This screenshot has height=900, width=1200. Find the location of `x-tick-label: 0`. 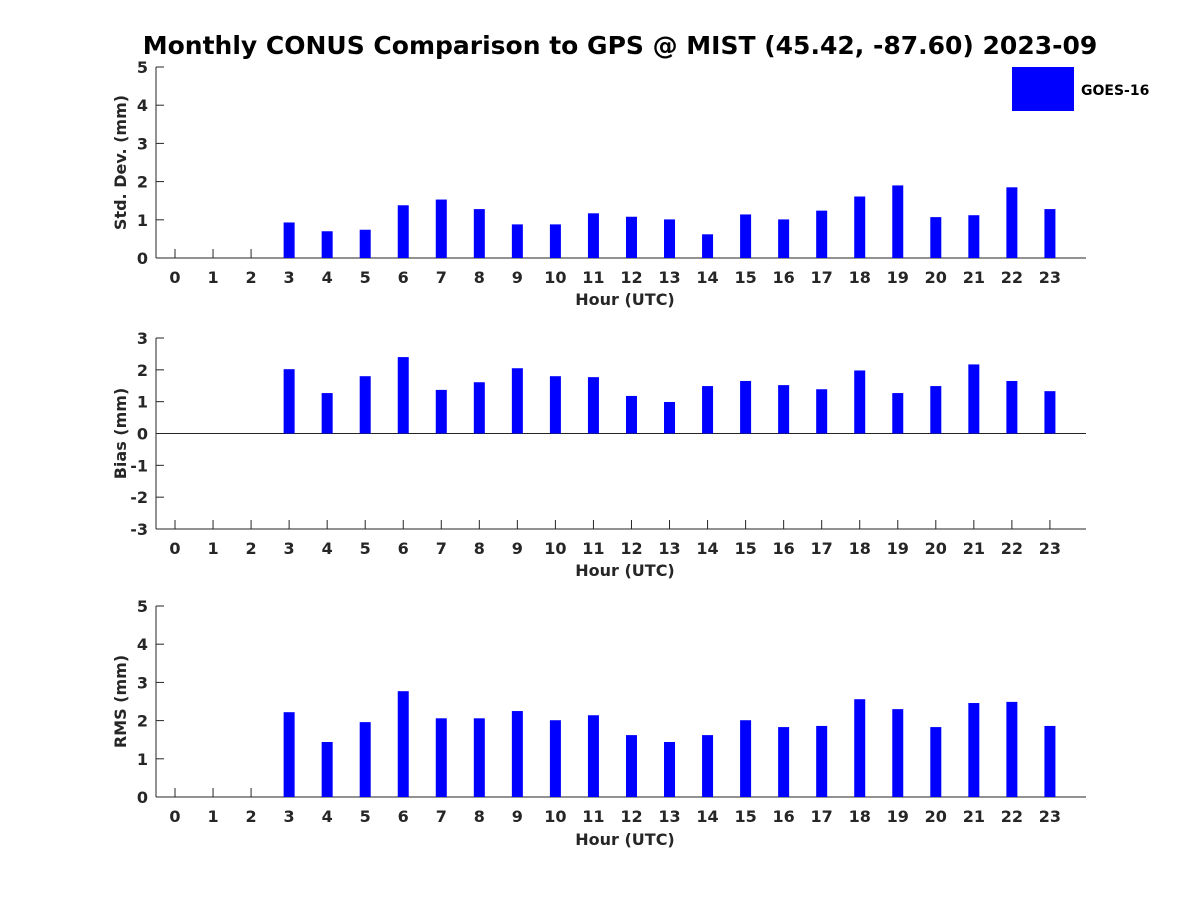

x-tick-label: 0 is located at coordinates (174, 816).